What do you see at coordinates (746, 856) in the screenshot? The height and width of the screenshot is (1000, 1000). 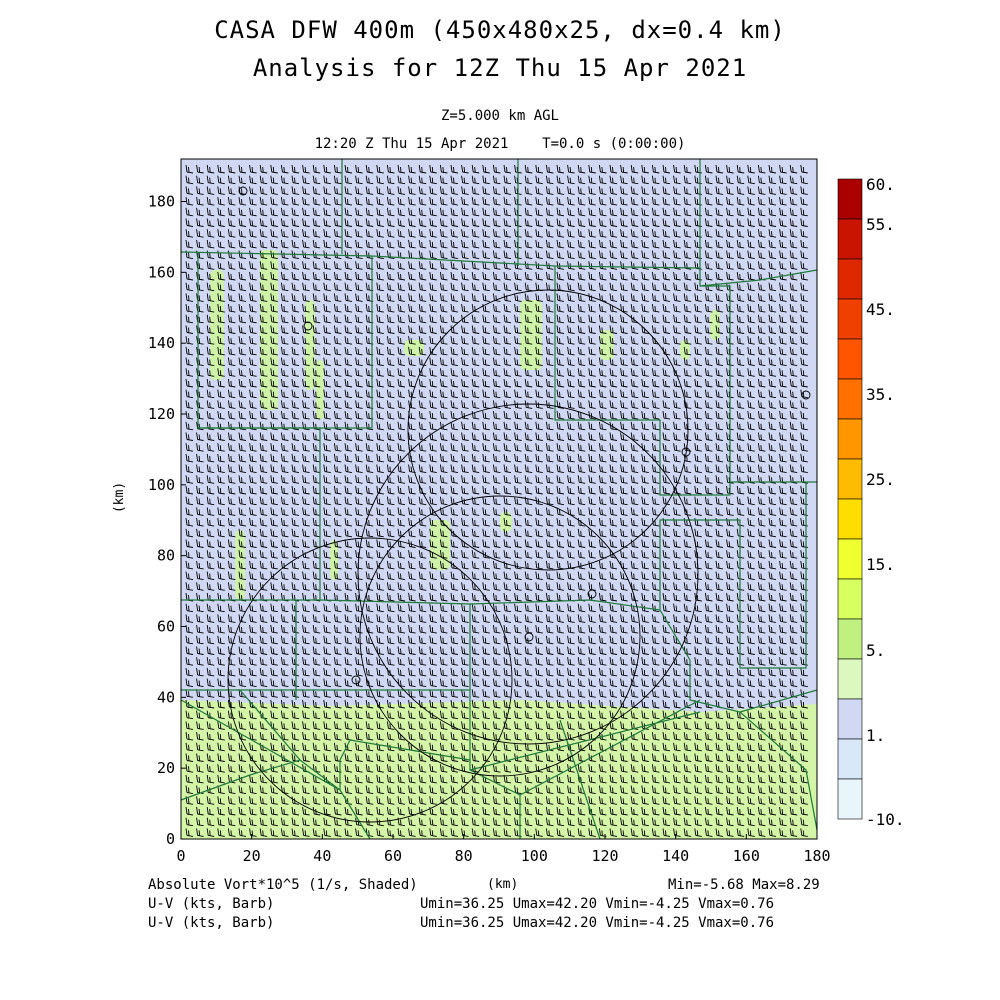 I see `x-tick-label: 160` at bounding box center [746, 856].